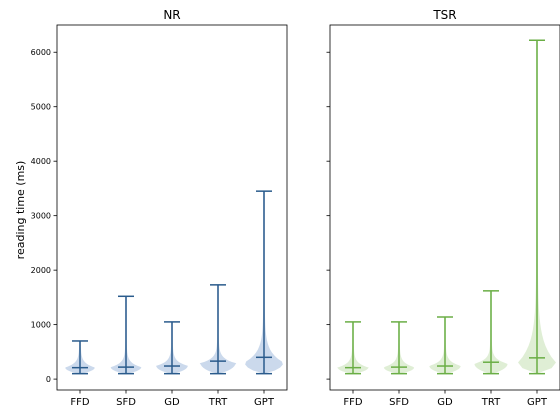 This screenshot has height=409, width=560. What do you see at coordinates (20, 210) in the screenshot?
I see `y-axis-label: reading time (ms)` at bounding box center [20, 210].